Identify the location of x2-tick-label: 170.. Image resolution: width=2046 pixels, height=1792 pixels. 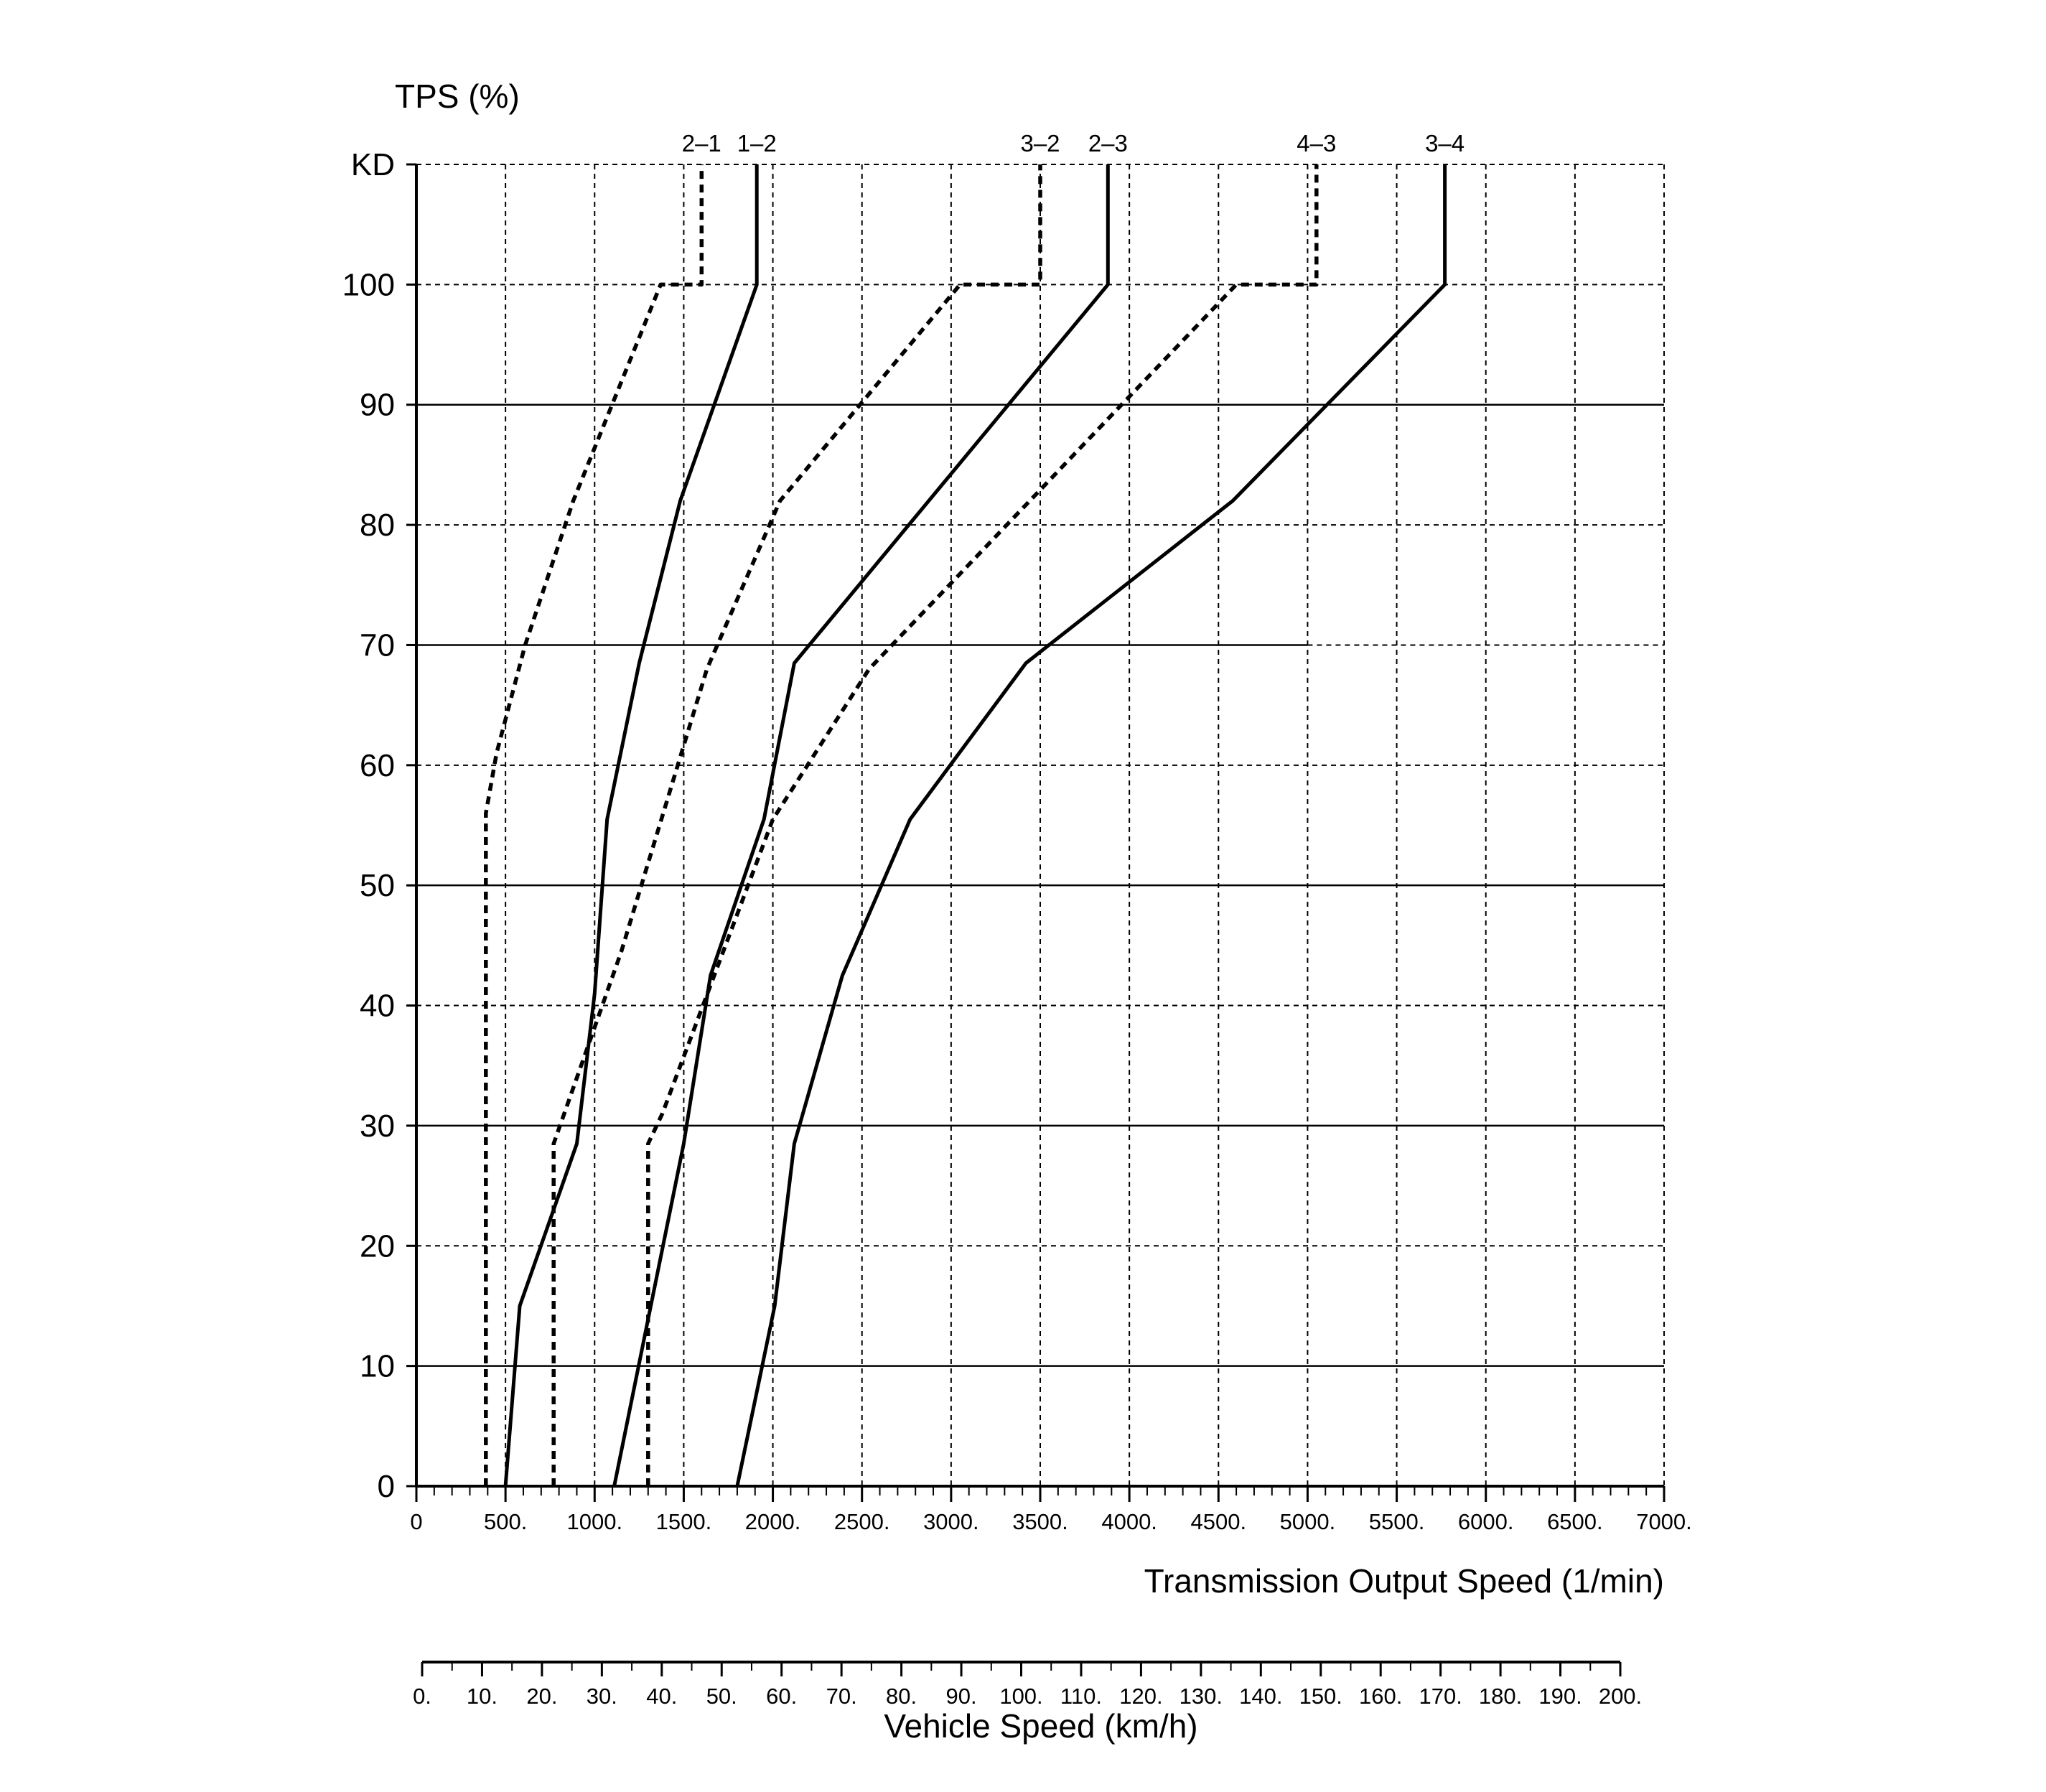
(1440, 1696).